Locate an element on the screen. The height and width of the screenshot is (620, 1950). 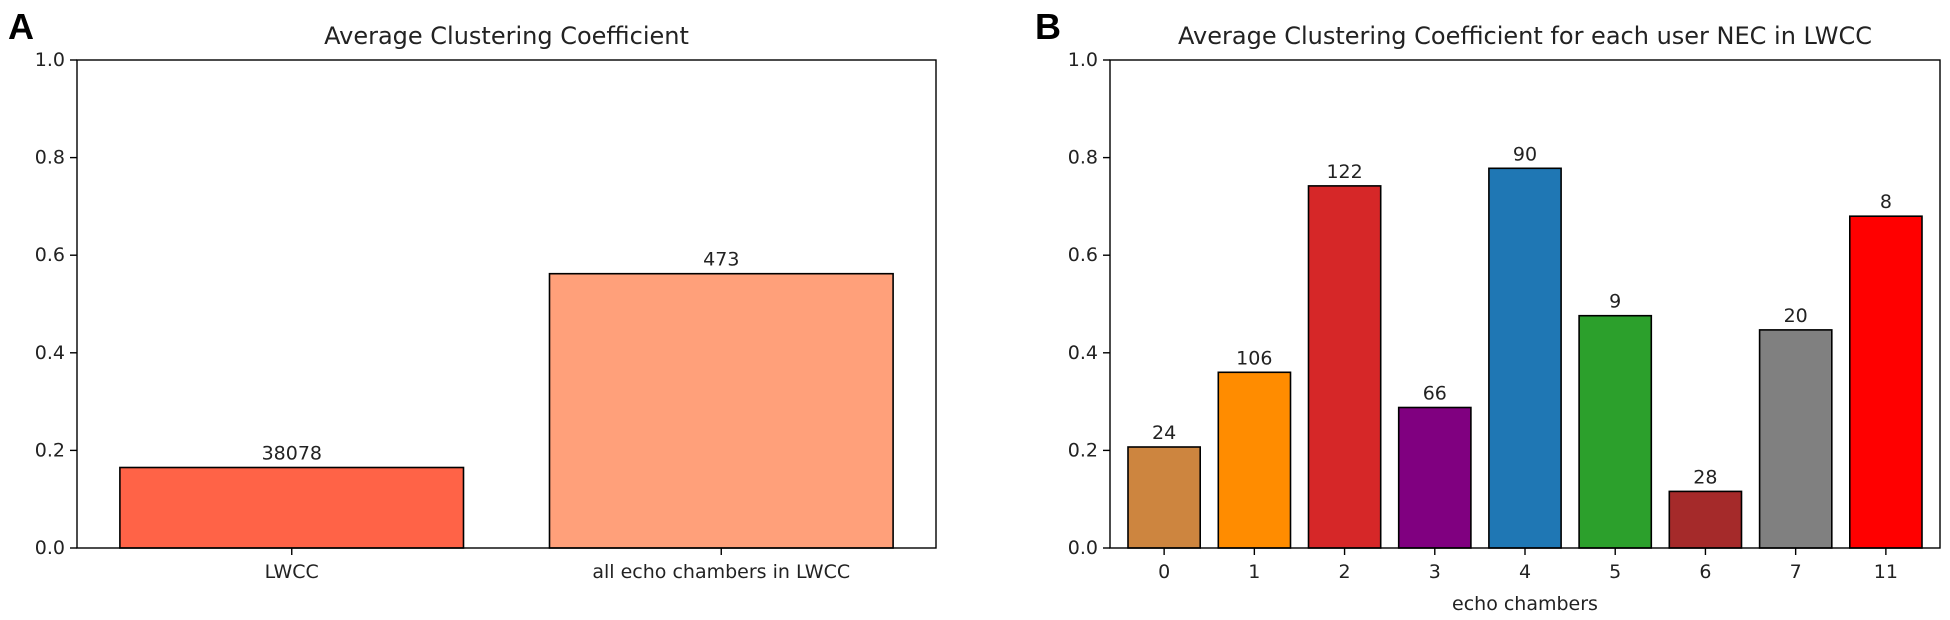
panel-letter-a: A is located at coordinates (21, 26).